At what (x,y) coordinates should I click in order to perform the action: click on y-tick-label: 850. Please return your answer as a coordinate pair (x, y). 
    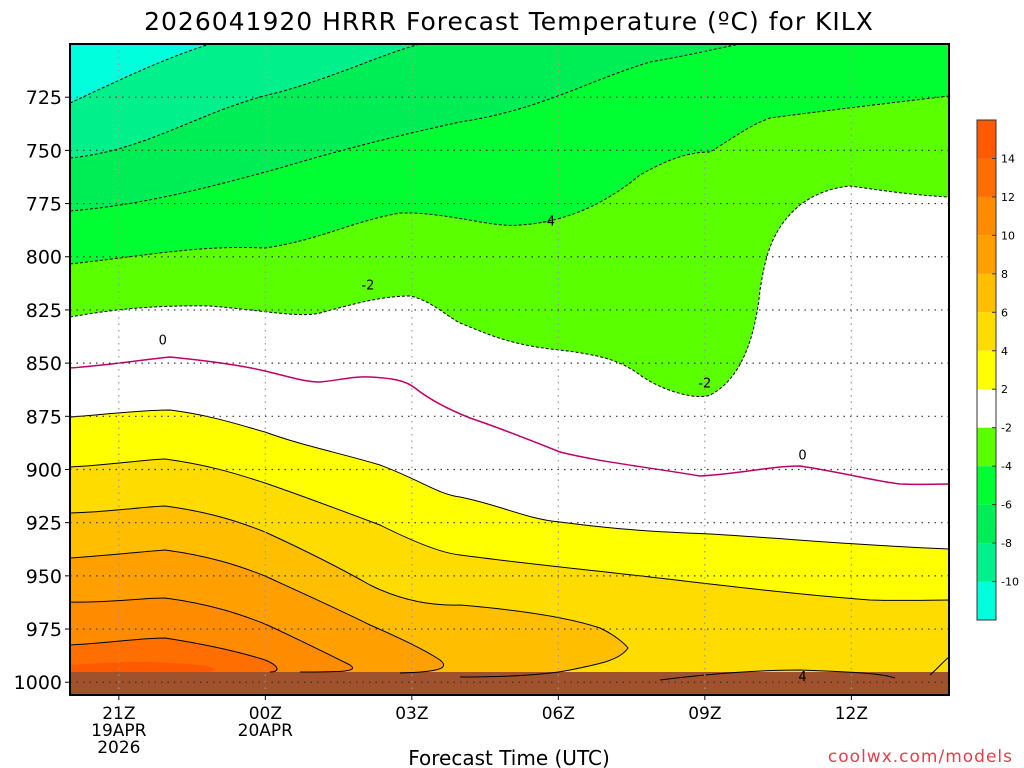
    Looking at the image, I should click on (44, 364).